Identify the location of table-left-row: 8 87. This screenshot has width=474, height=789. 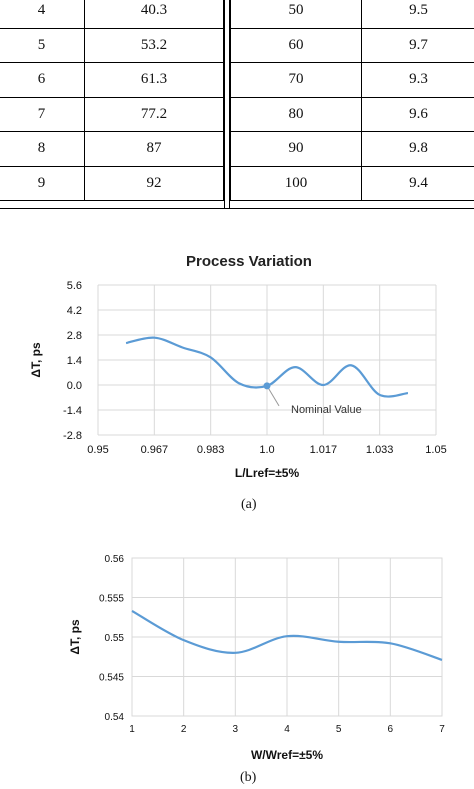
(112, 149).